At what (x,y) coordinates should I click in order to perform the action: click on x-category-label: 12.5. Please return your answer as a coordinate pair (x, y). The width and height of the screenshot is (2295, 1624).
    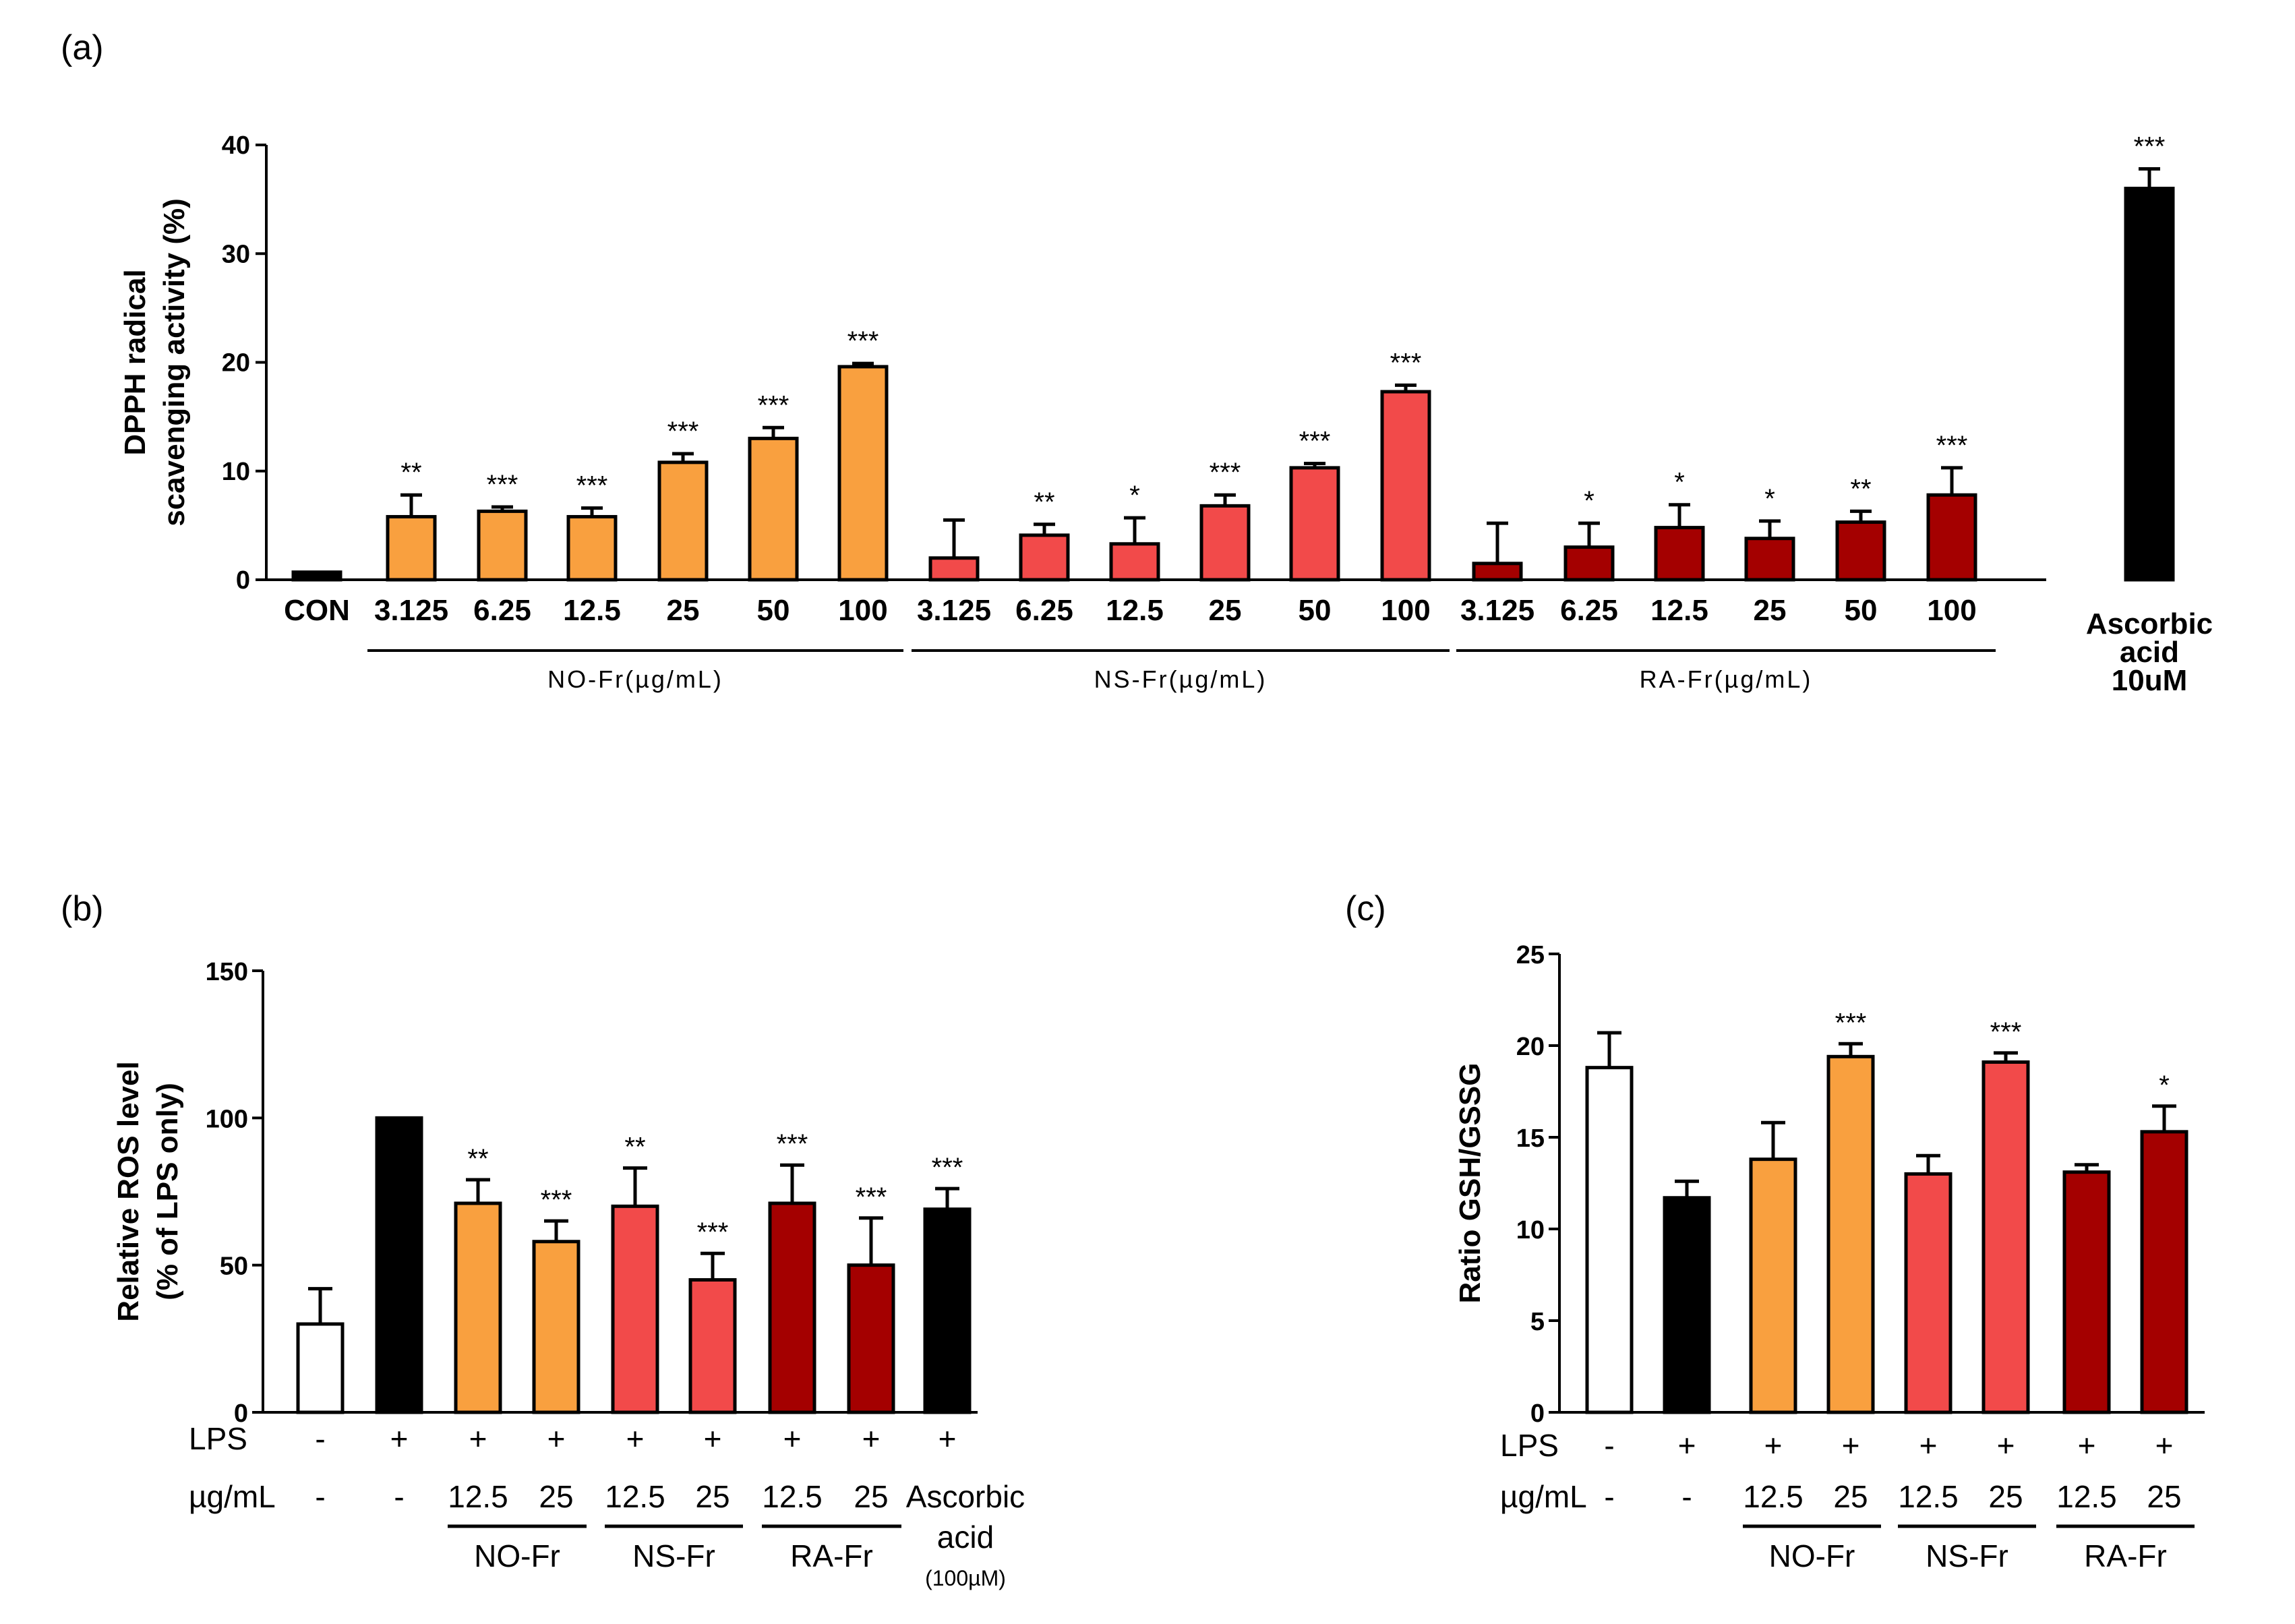
    Looking at the image, I should click on (592, 610).